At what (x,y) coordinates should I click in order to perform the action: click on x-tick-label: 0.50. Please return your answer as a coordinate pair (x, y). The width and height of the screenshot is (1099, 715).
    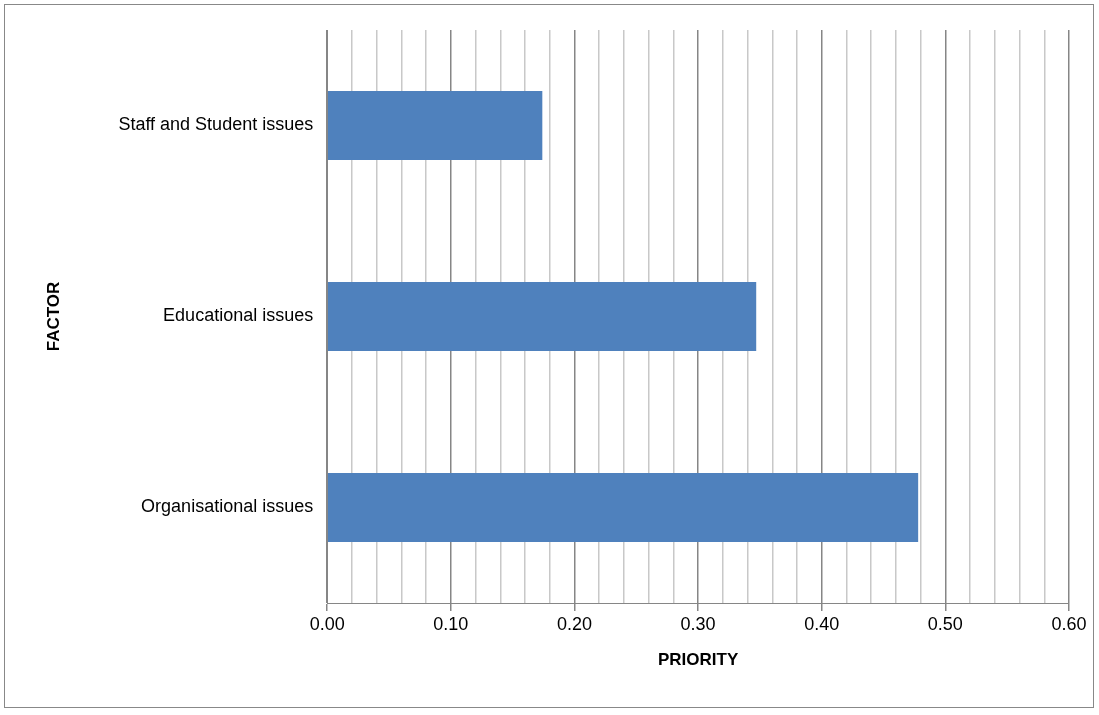
    Looking at the image, I should click on (945, 623).